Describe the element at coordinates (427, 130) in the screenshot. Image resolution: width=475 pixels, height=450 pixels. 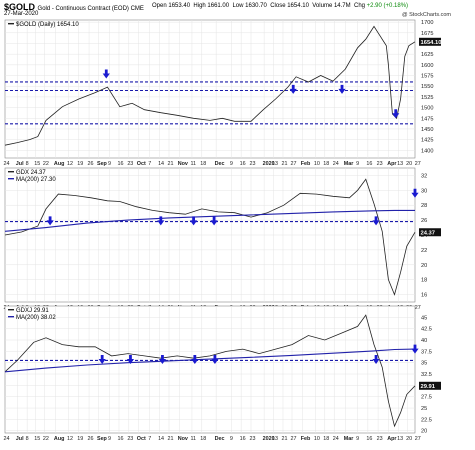
I see `y-tick-label: 1450` at that location.